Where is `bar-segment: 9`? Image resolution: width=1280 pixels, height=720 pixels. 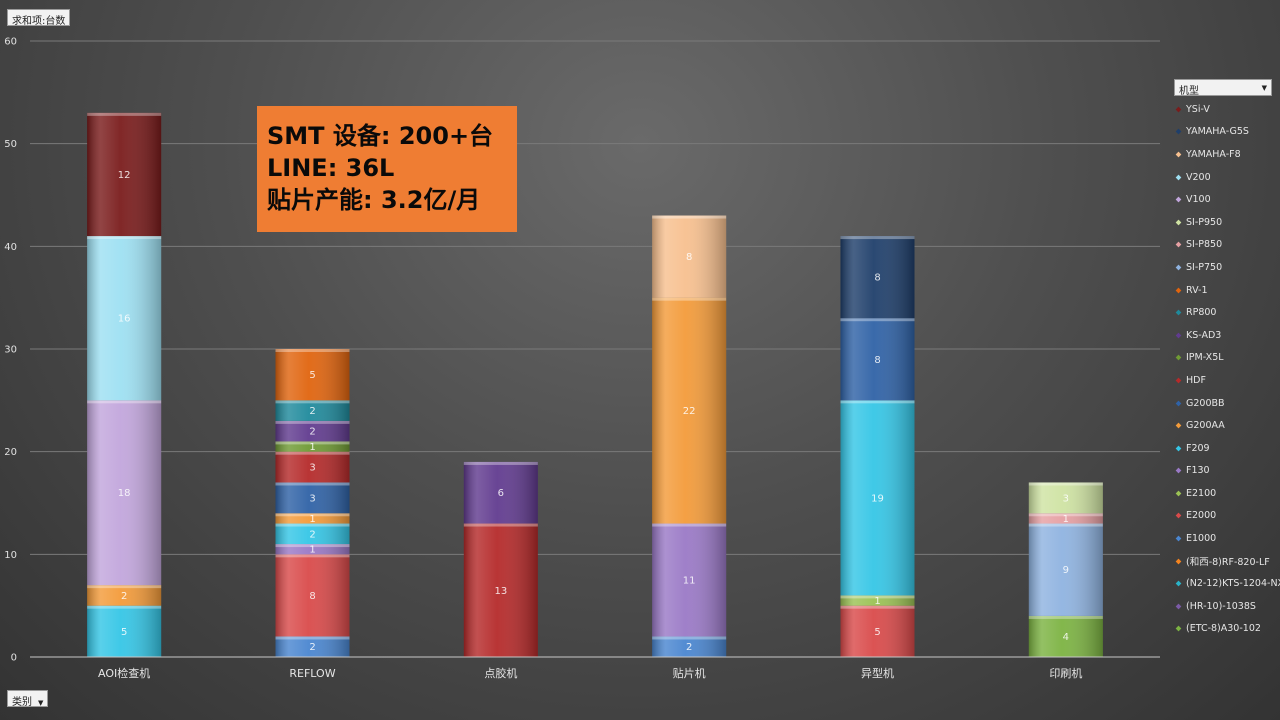
bar-segment: 9 is located at coordinates (1065, 569).